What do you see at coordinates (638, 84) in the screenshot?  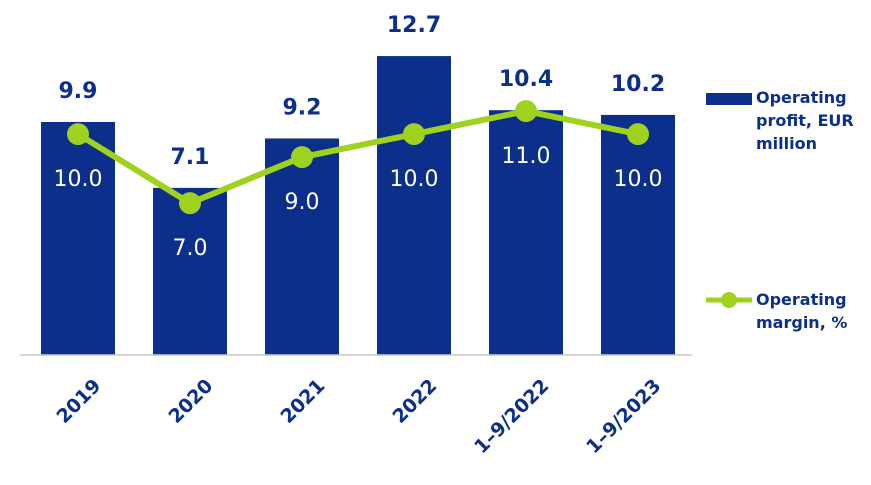 I see `bar-value-label: 10.2` at bounding box center [638, 84].